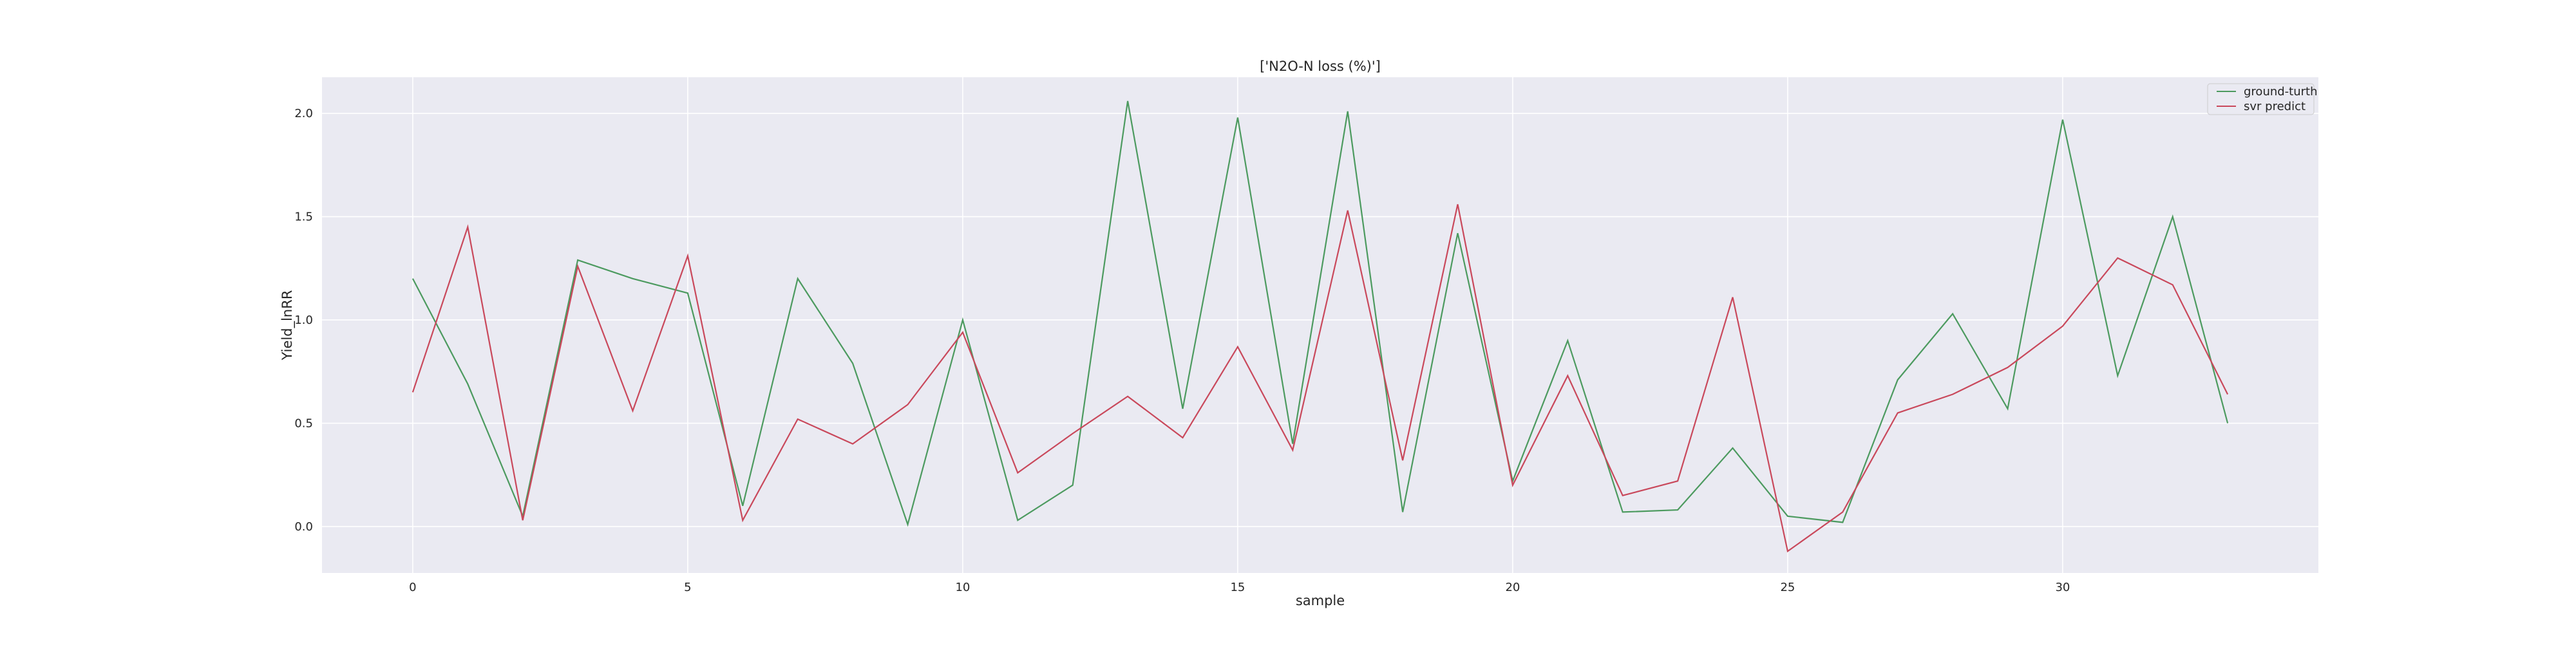  Describe the element at coordinates (2281, 91) in the screenshot. I see `legend-label-ground-turth: ground-turth` at that location.